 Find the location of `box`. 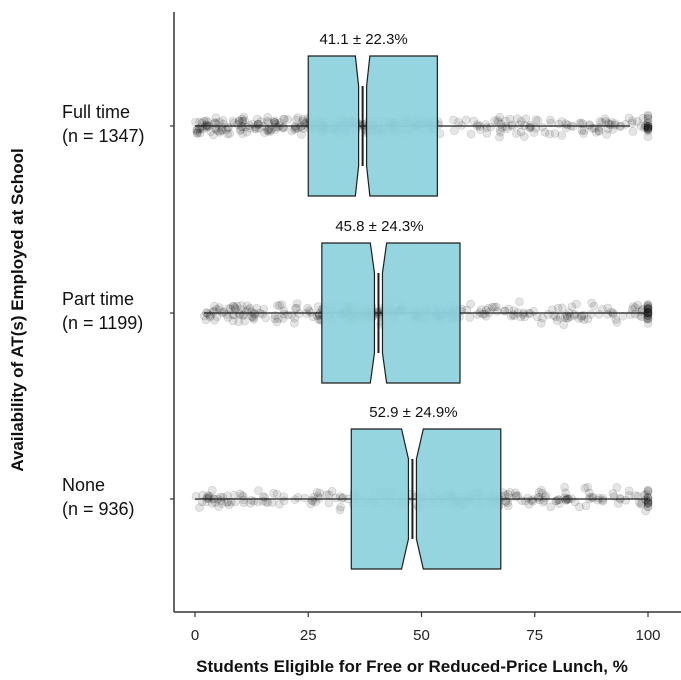

box is located at coordinates (372, 126).